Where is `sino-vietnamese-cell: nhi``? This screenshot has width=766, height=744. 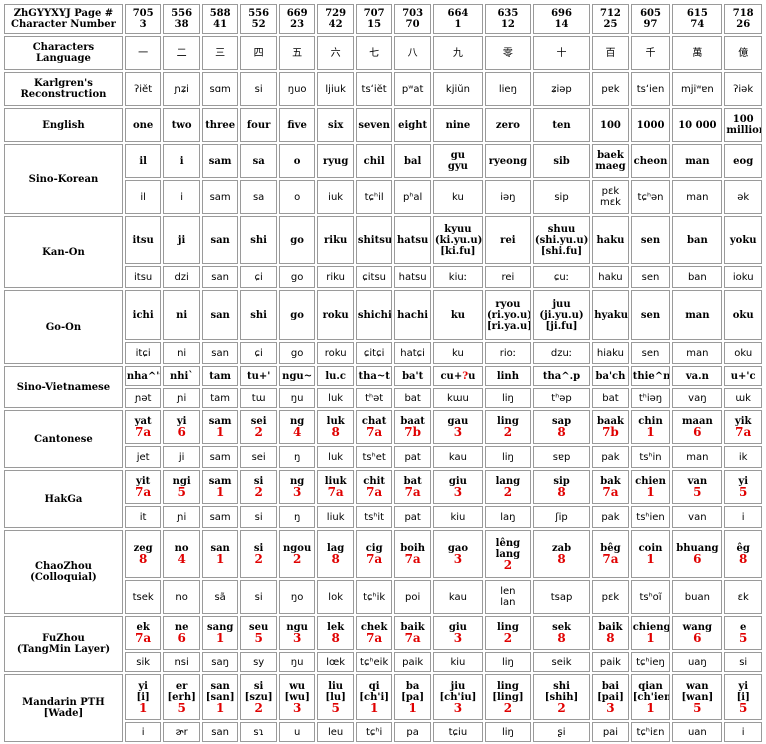
sino-vietnamese-cell: nhi` is located at coordinates (181, 376).